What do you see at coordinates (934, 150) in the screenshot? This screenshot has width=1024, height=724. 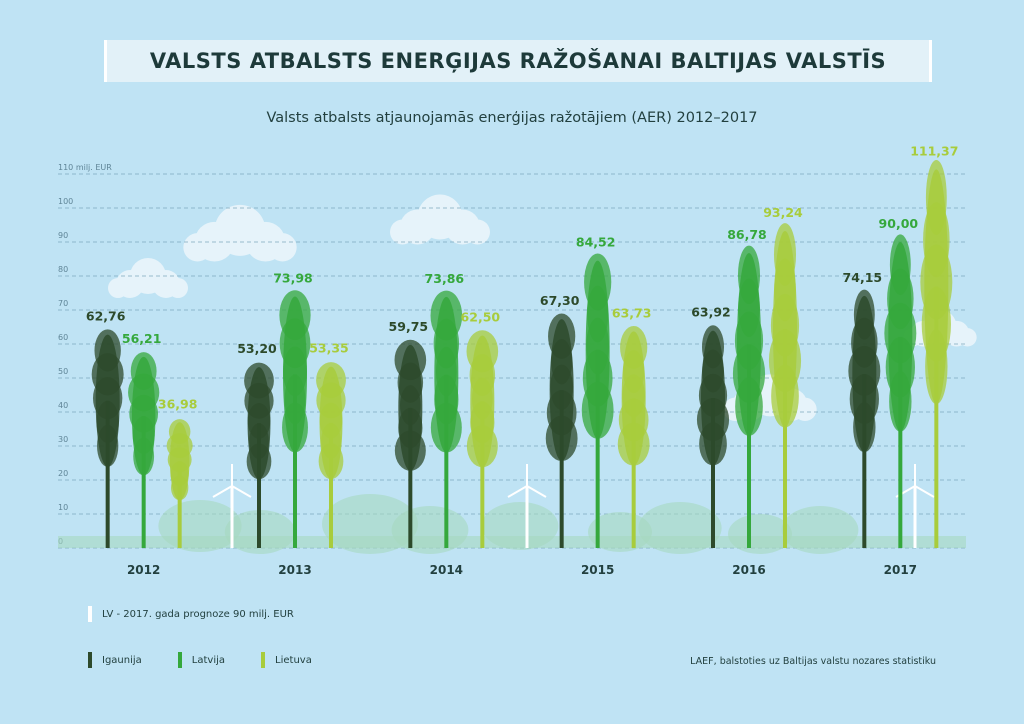 I see `data-label: 111,37` at bounding box center [934, 150].